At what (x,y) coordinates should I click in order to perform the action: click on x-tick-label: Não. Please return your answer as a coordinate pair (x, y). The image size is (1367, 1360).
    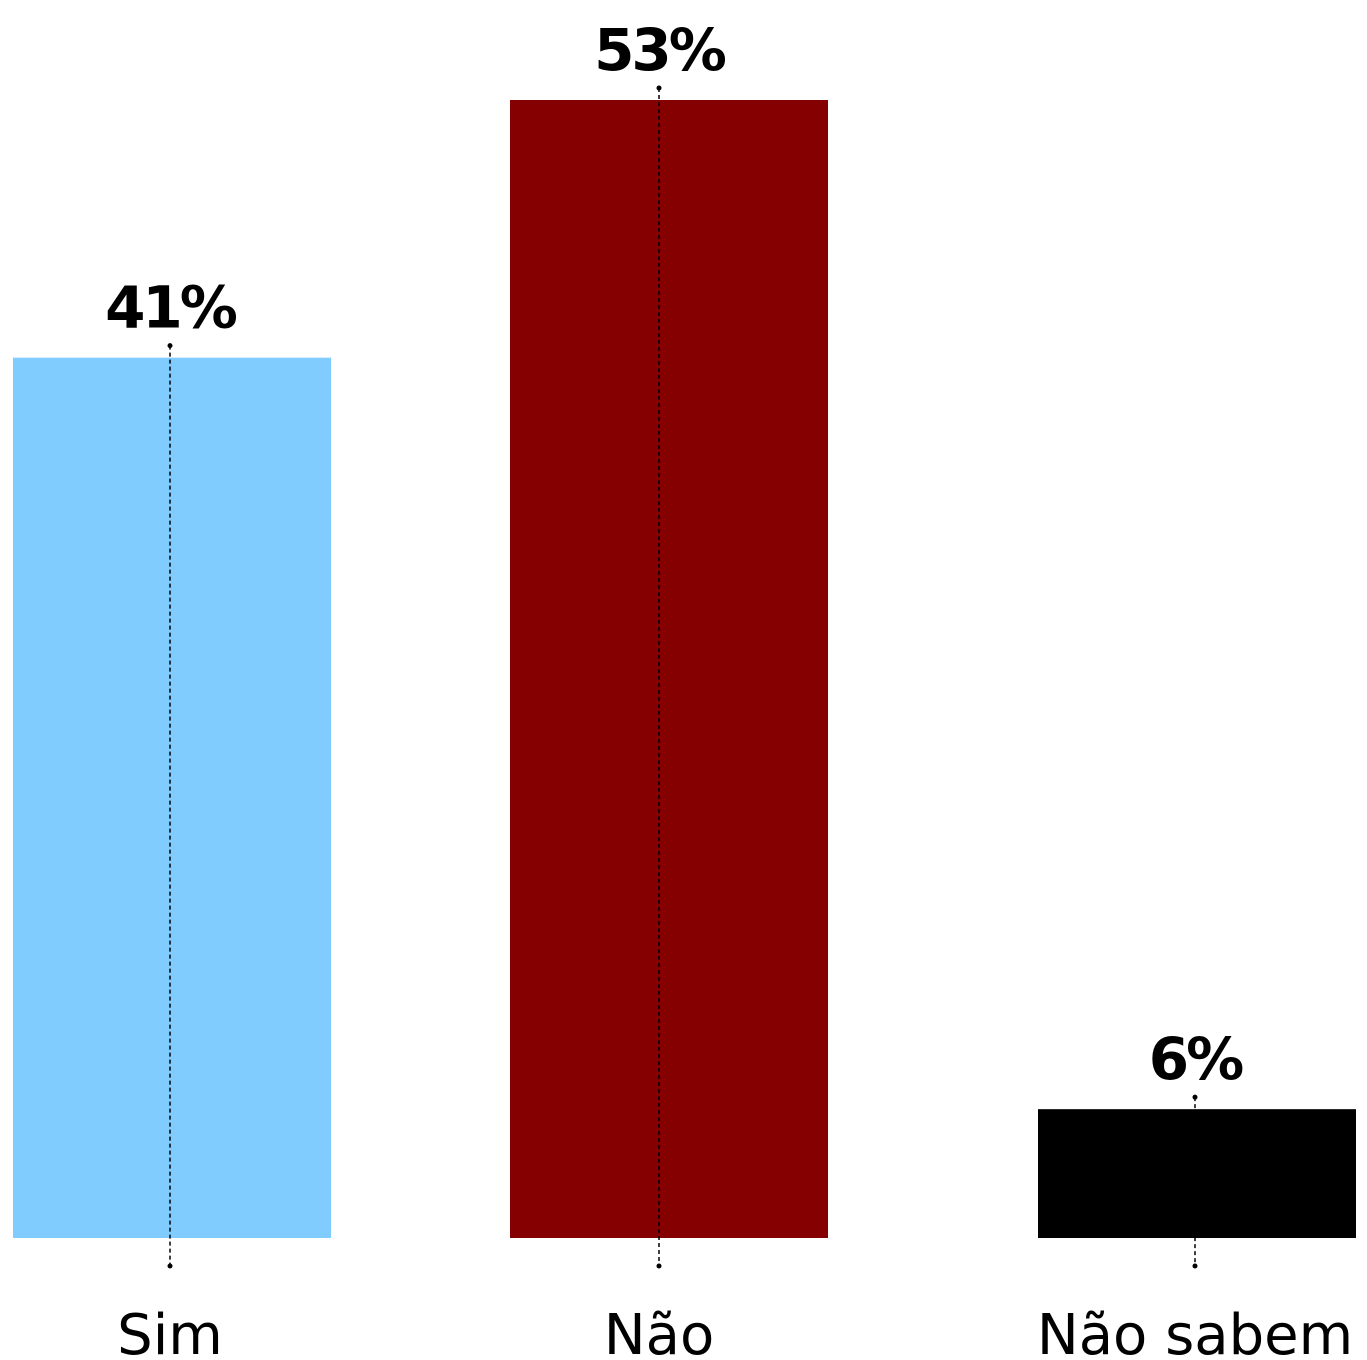
    Looking at the image, I should click on (659, 1331).